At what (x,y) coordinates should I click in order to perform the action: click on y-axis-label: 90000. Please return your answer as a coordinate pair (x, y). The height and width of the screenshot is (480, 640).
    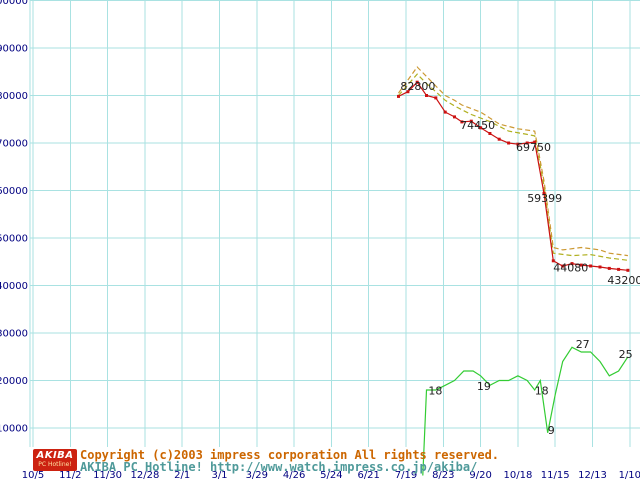
    Looking at the image, I should click on (14, 49).